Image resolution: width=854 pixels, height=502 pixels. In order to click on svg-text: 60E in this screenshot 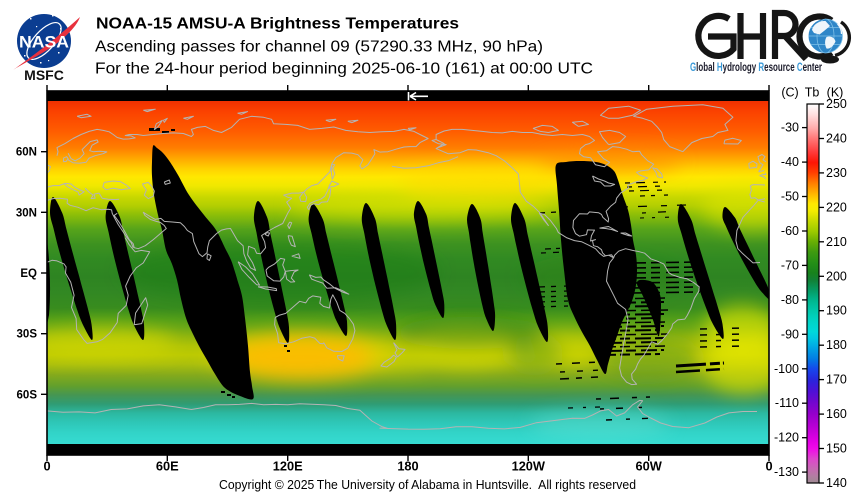, I will do `click(167, 466)`.